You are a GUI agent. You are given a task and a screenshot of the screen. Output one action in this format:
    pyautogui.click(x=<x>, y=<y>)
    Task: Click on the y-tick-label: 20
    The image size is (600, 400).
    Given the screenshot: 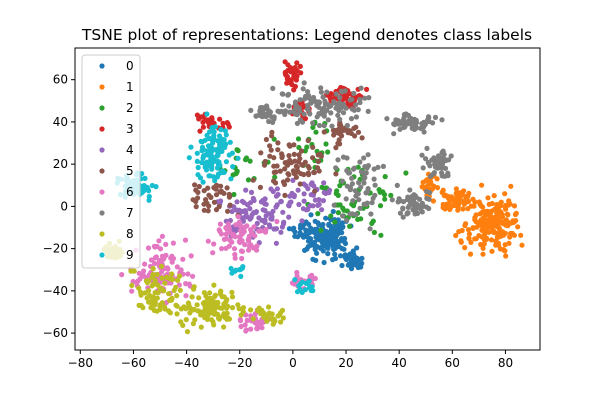 What is the action you would take?
    pyautogui.click(x=60, y=164)
    